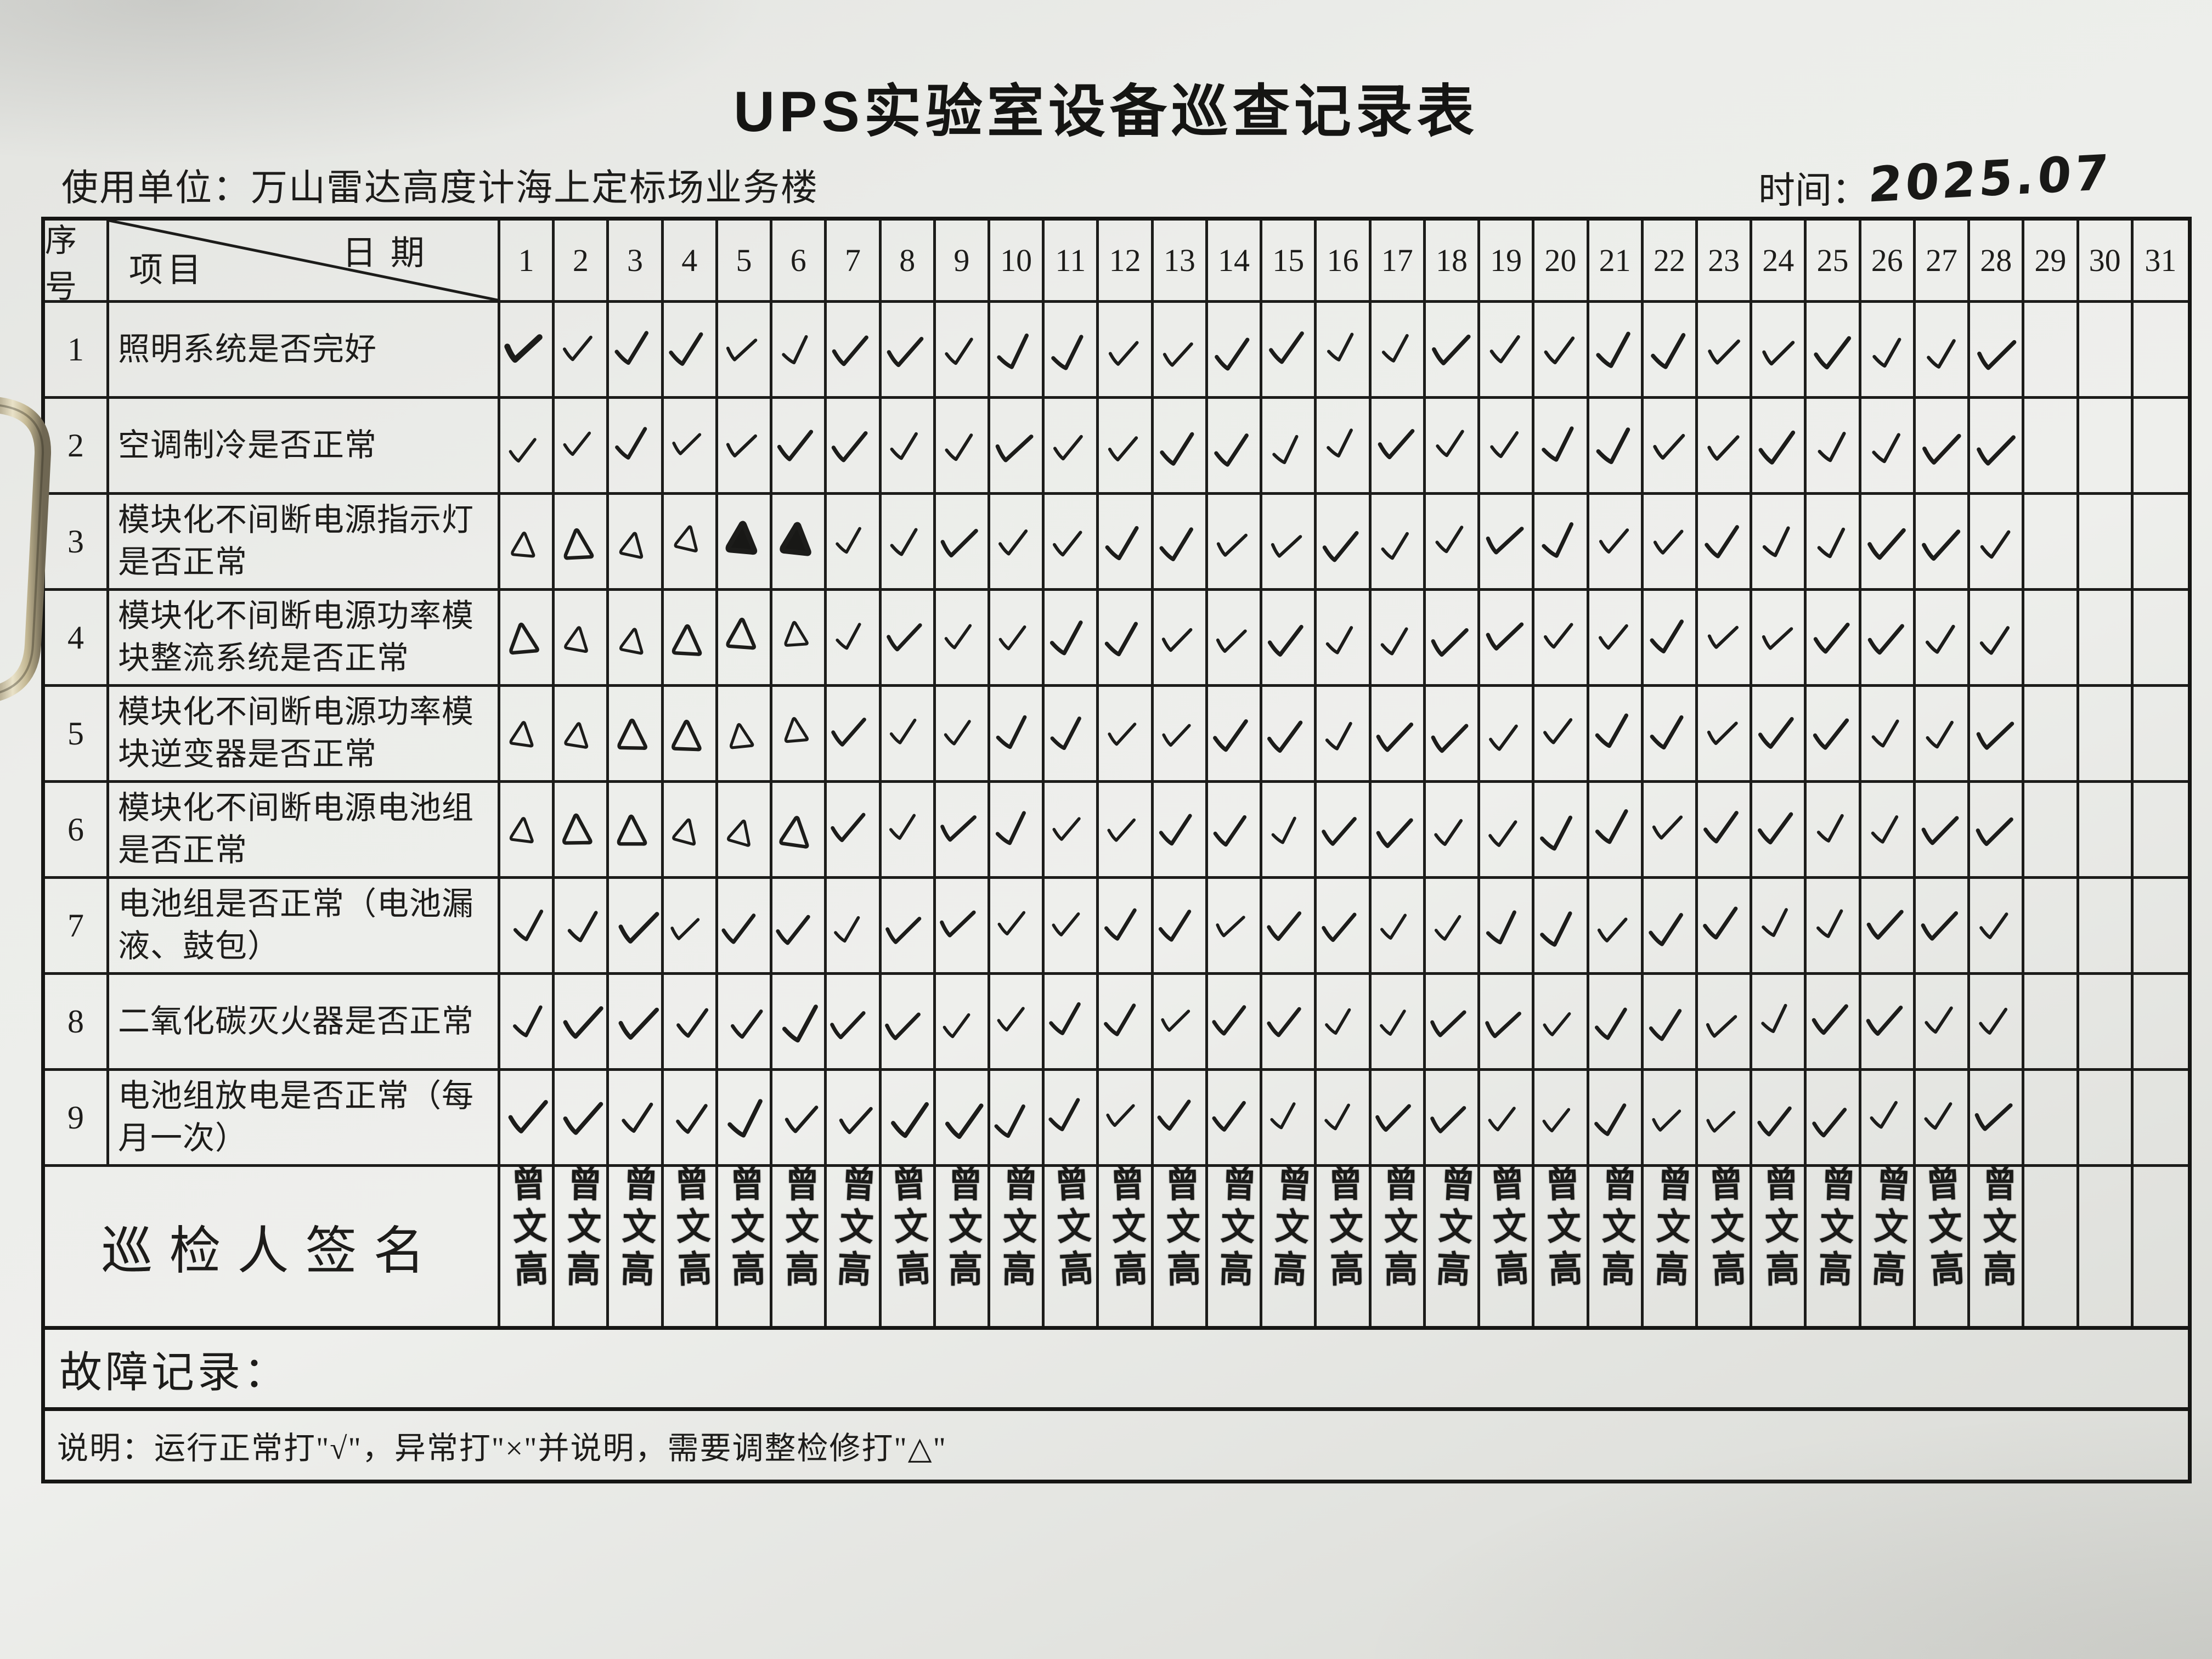 Image resolution: width=2212 pixels, height=1659 pixels. Describe the element at coordinates (1888, 1023) in the screenshot. I see `mark-cell-r8-d26` at that location.